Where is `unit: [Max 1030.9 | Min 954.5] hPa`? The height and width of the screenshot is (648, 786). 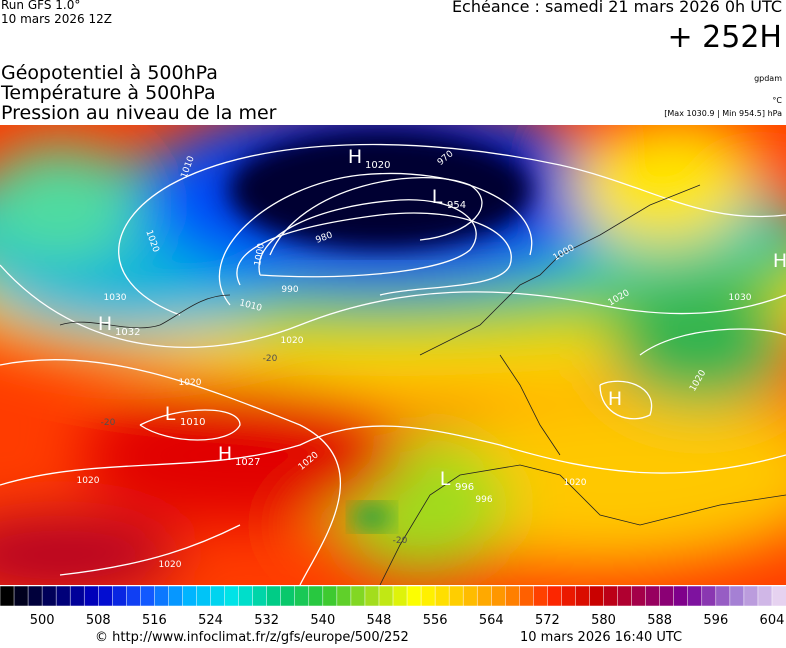 unit: [Max 1030.9 | Min 954.5] hPa is located at coordinates (723, 113).